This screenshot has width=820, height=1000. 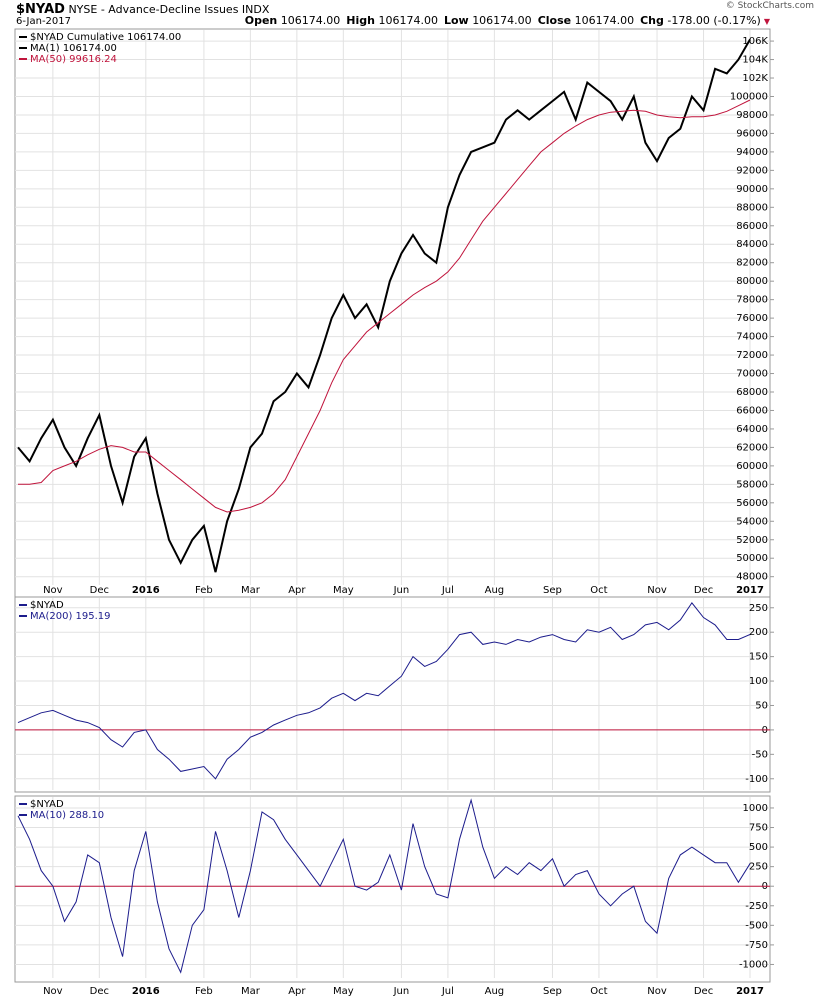 I want to click on legend-entry: MA(50) 99616.24, so click(x=73, y=59).